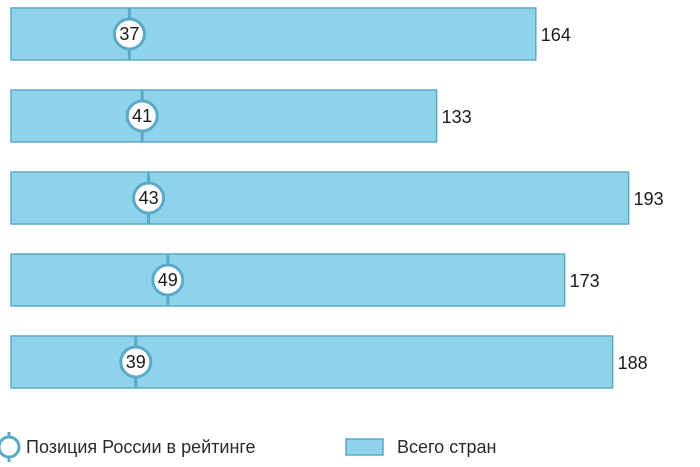  What do you see at coordinates (141, 446) in the screenshot?
I see `legend-label-position: Позиция России в рейтинге` at bounding box center [141, 446].